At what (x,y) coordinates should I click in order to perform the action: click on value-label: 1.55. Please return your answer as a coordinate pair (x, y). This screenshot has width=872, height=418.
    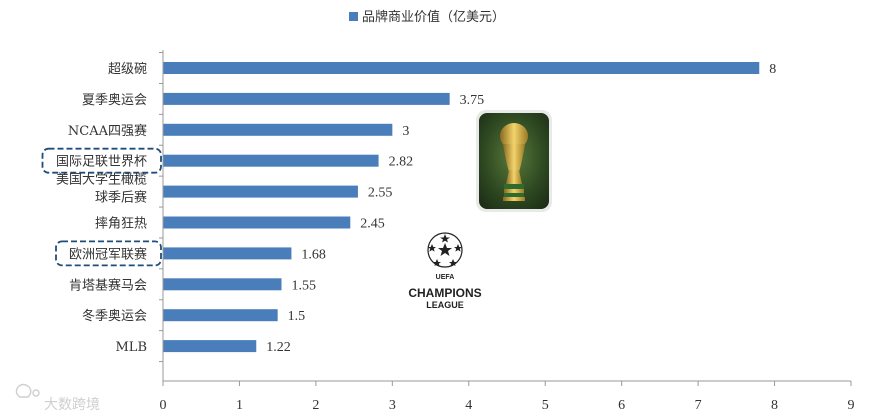
    Looking at the image, I should click on (303, 285).